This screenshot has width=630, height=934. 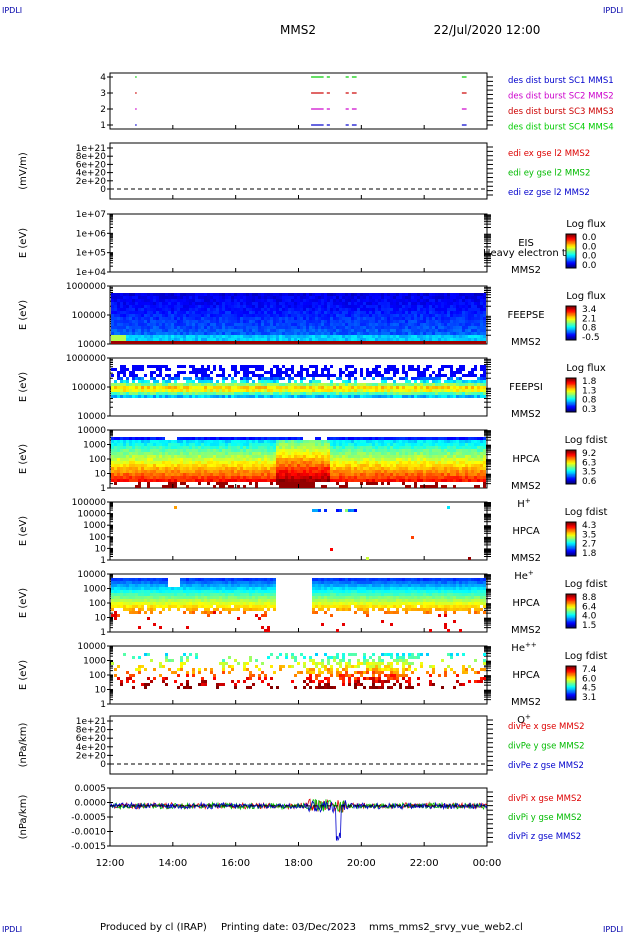 I want to click on colorbar-step, so click(x=571, y=239).